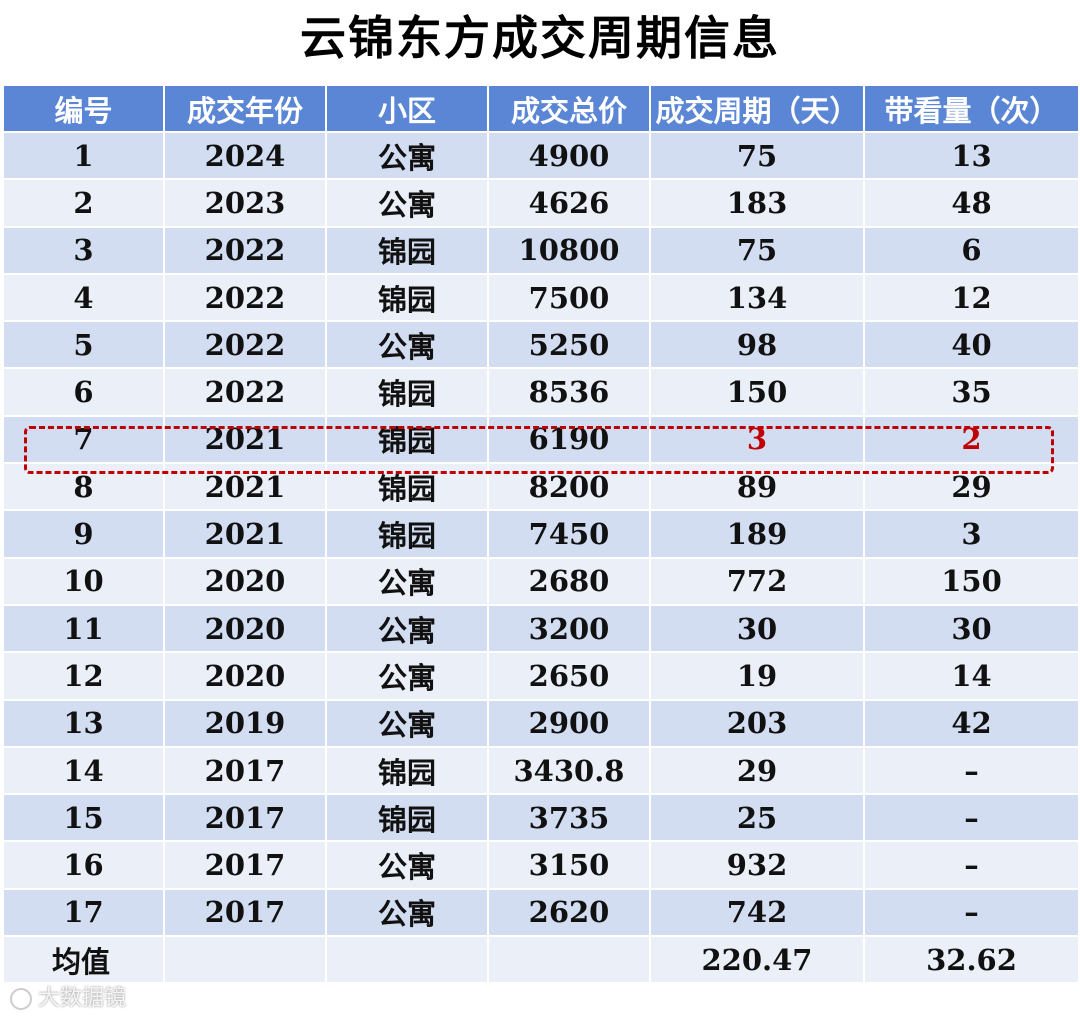 The width and height of the screenshot is (1080, 1020). What do you see at coordinates (971, 487) in the screenshot?
I see `cell-view-count: 29` at bounding box center [971, 487].